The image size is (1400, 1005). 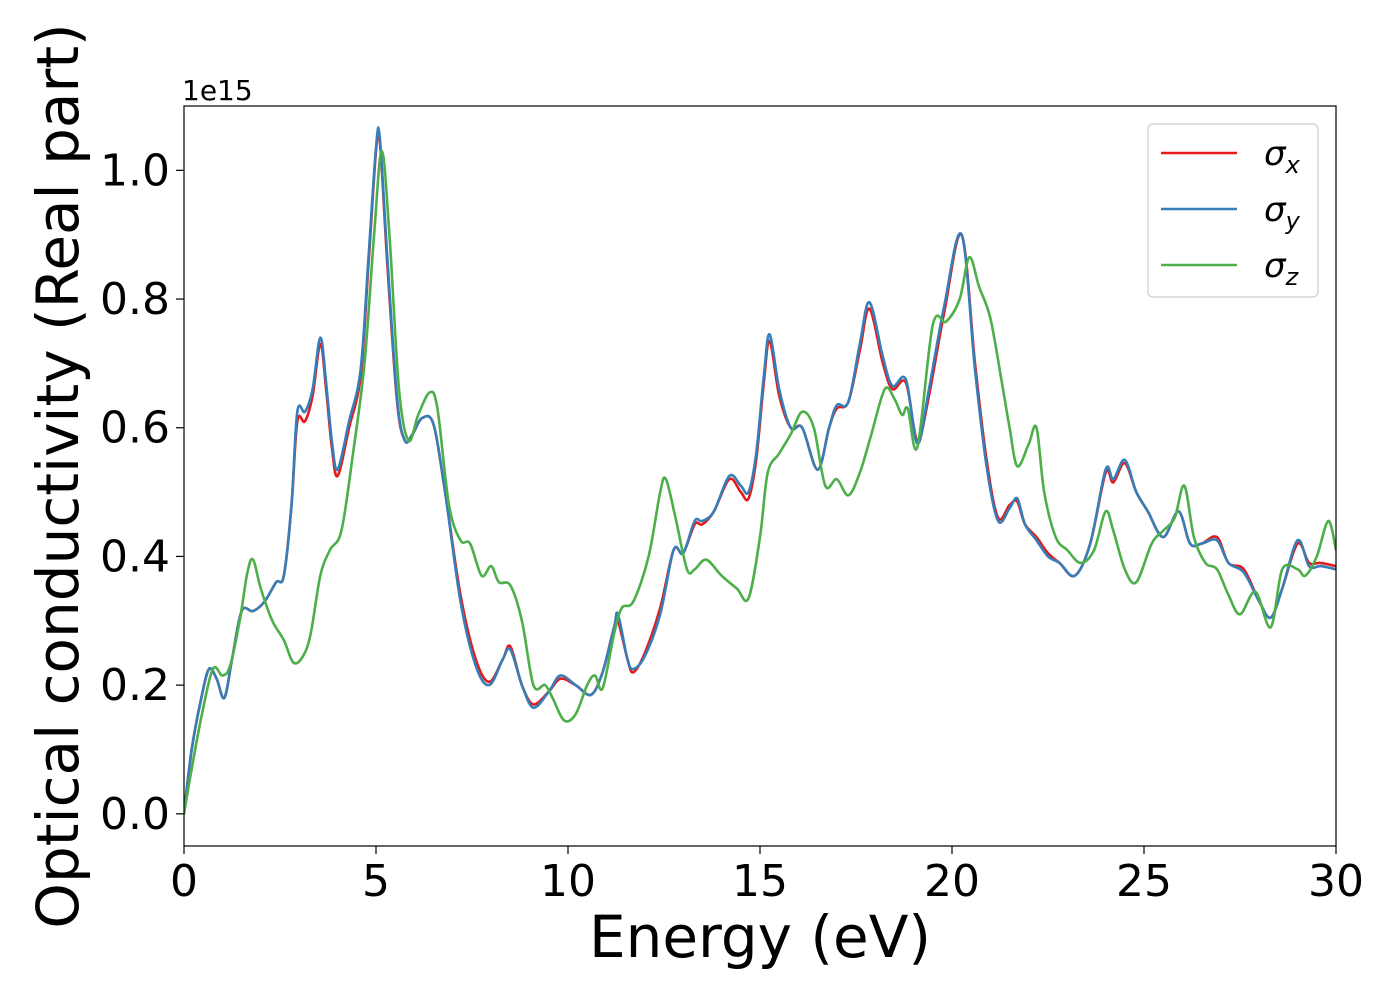 What do you see at coordinates (58, 475) in the screenshot?
I see `y-axis-label: Optical conductivity (Real part)` at bounding box center [58, 475].